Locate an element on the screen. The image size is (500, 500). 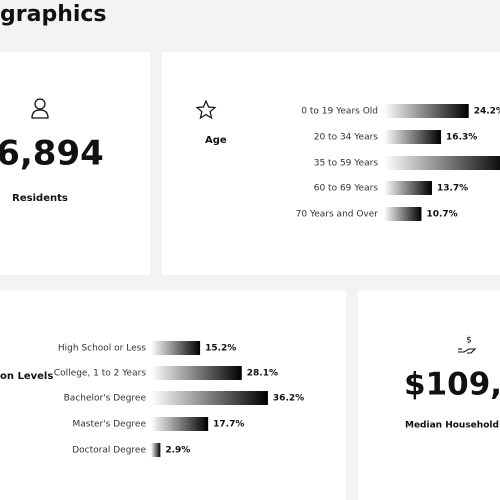
value-label: 2.9% is located at coordinates (177, 451).